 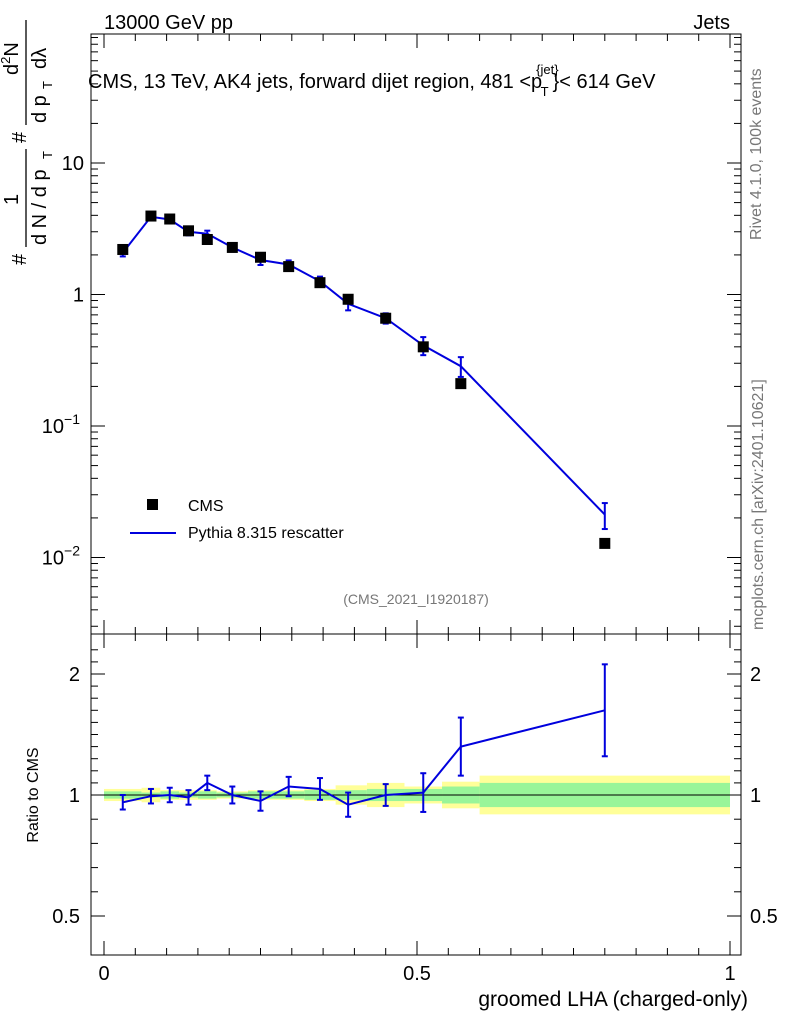 I want to click on main-y-axis-label: # 1 d N / d p T # d2N d p T dλ, so click(x=27, y=142).